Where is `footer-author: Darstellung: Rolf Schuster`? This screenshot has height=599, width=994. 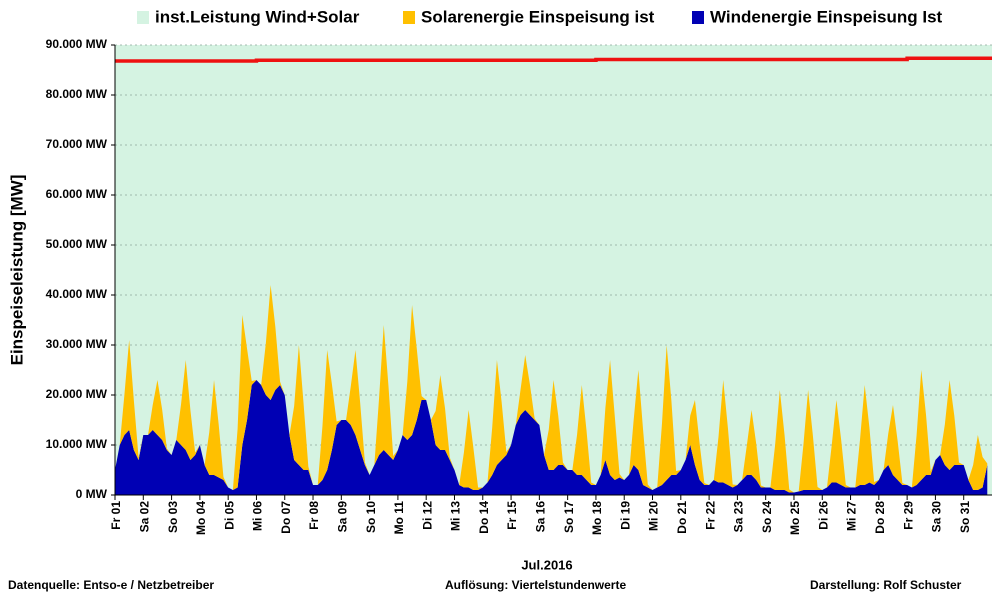
footer-author: Darstellung: Rolf Schuster is located at coordinates (886, 585).